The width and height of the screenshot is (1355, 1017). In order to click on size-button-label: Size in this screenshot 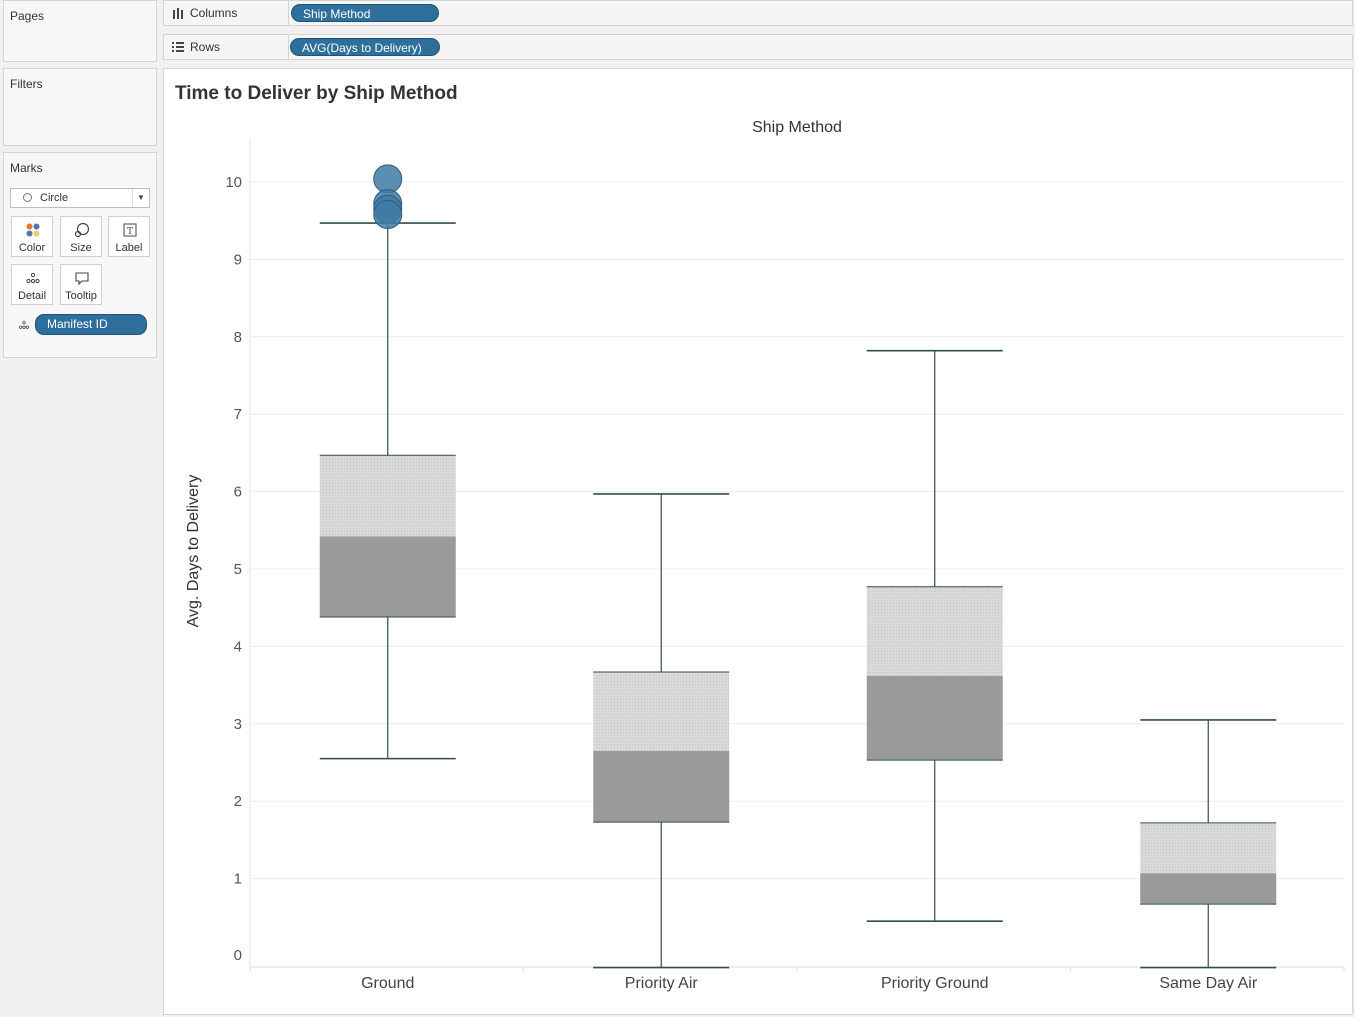, I will do `click(81, 248)`.